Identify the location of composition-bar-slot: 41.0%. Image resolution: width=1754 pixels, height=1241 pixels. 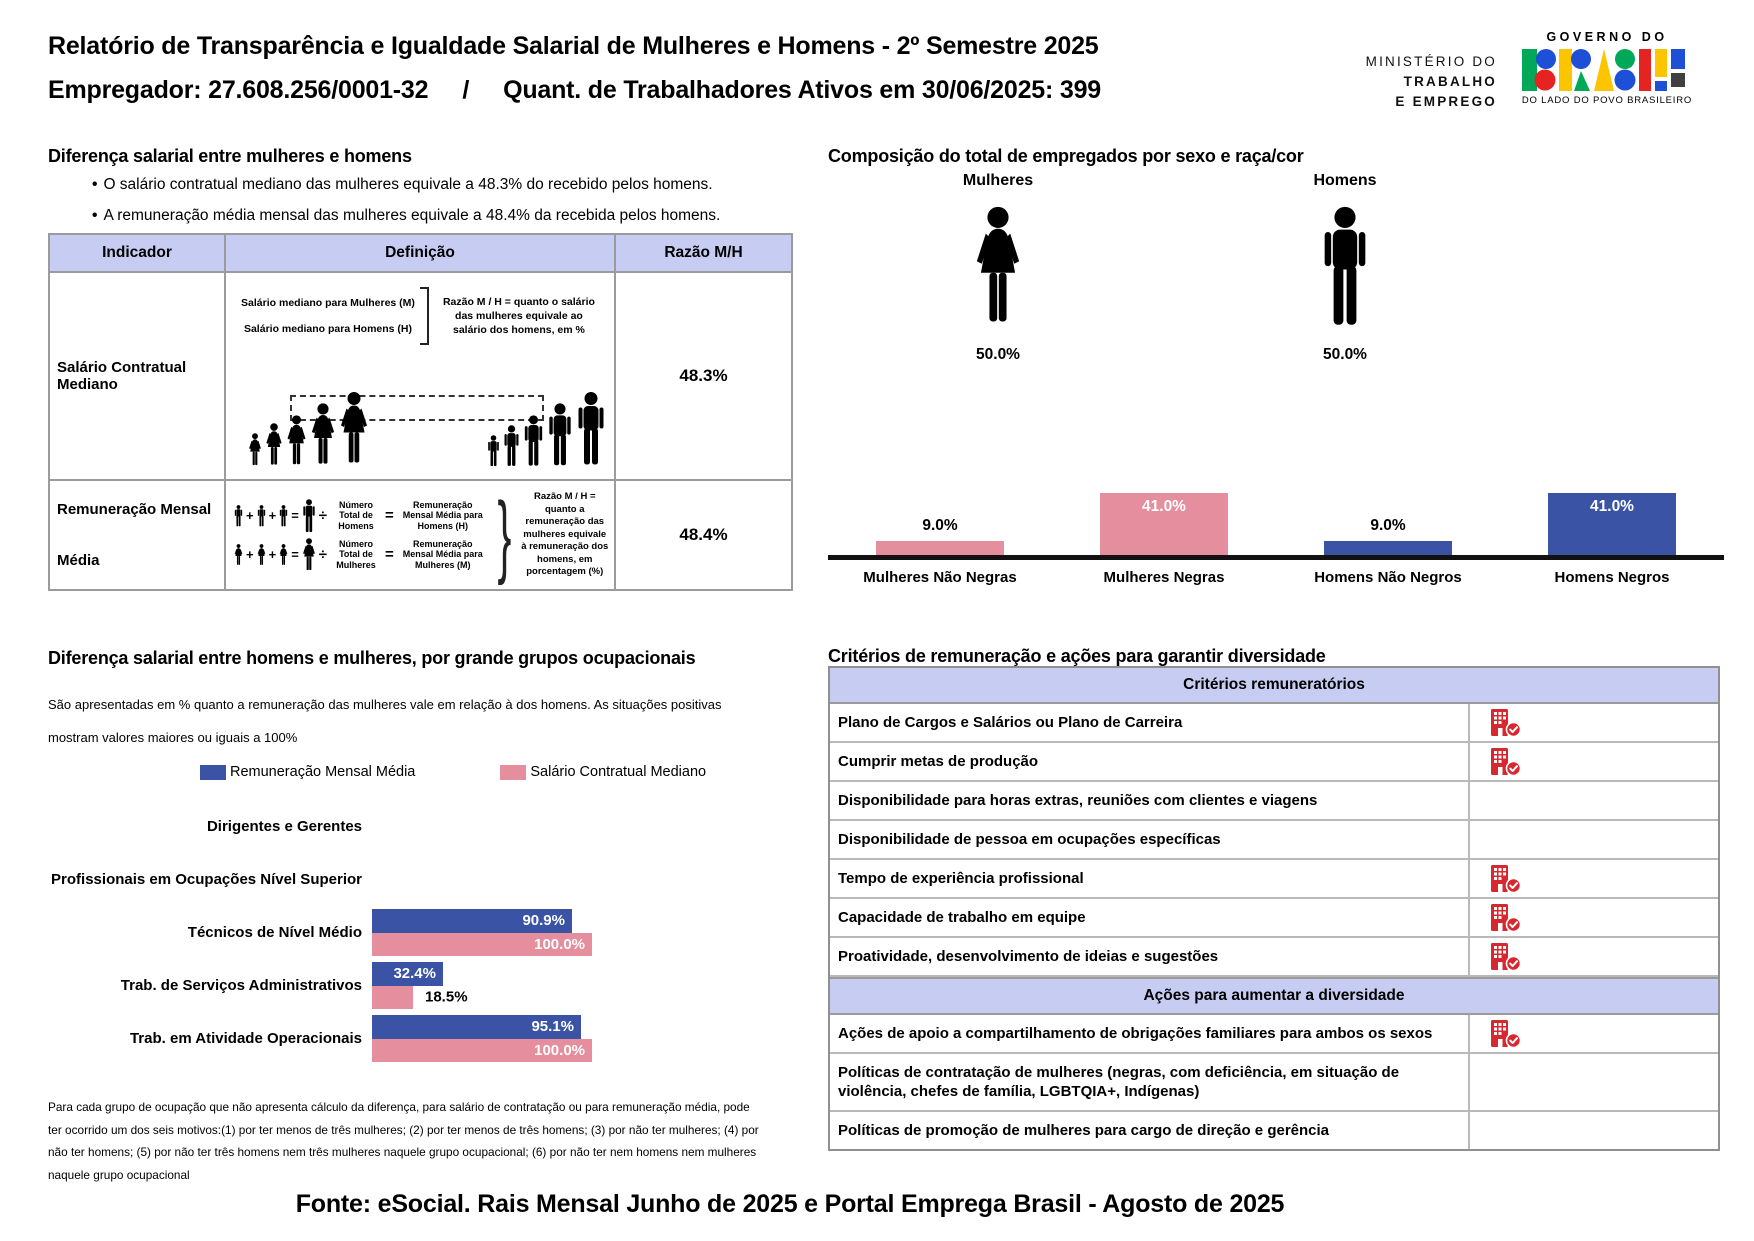
(1164, 481).